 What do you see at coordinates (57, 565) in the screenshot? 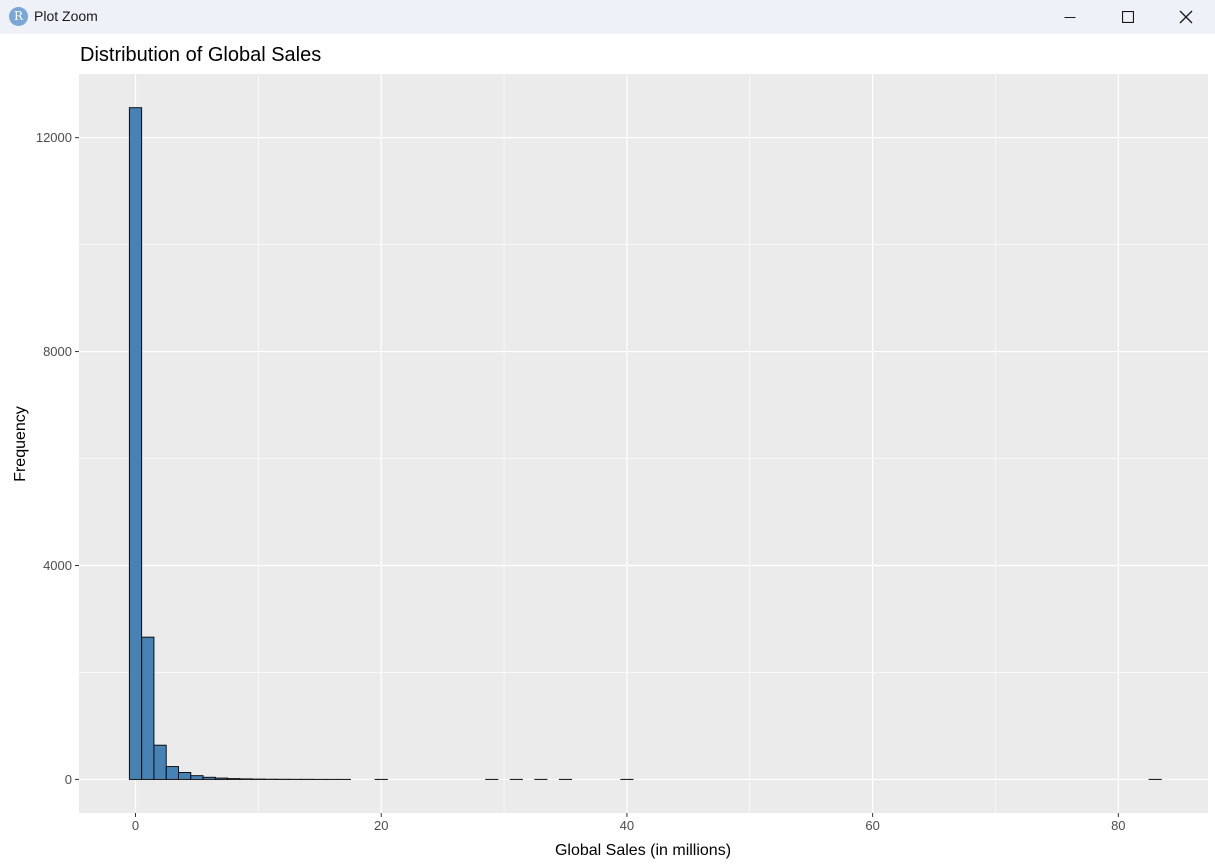
I see `y-tick-label: 4000` at bounding box center [57, 565].